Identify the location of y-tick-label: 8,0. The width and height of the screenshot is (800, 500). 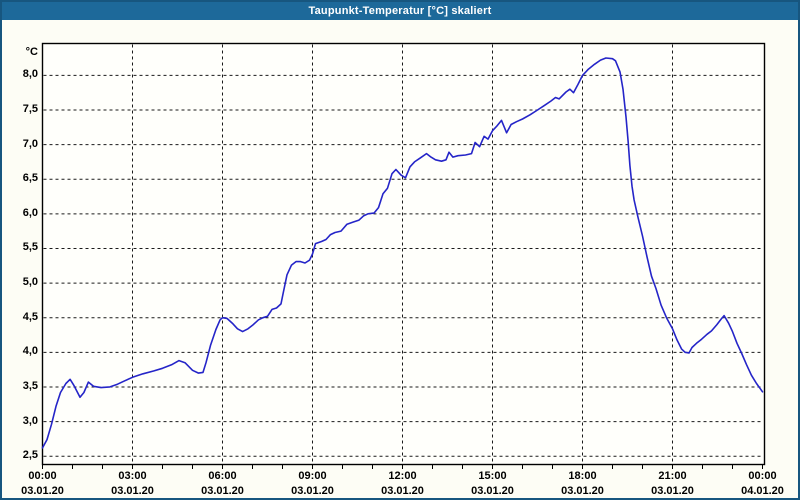
(30, 74).